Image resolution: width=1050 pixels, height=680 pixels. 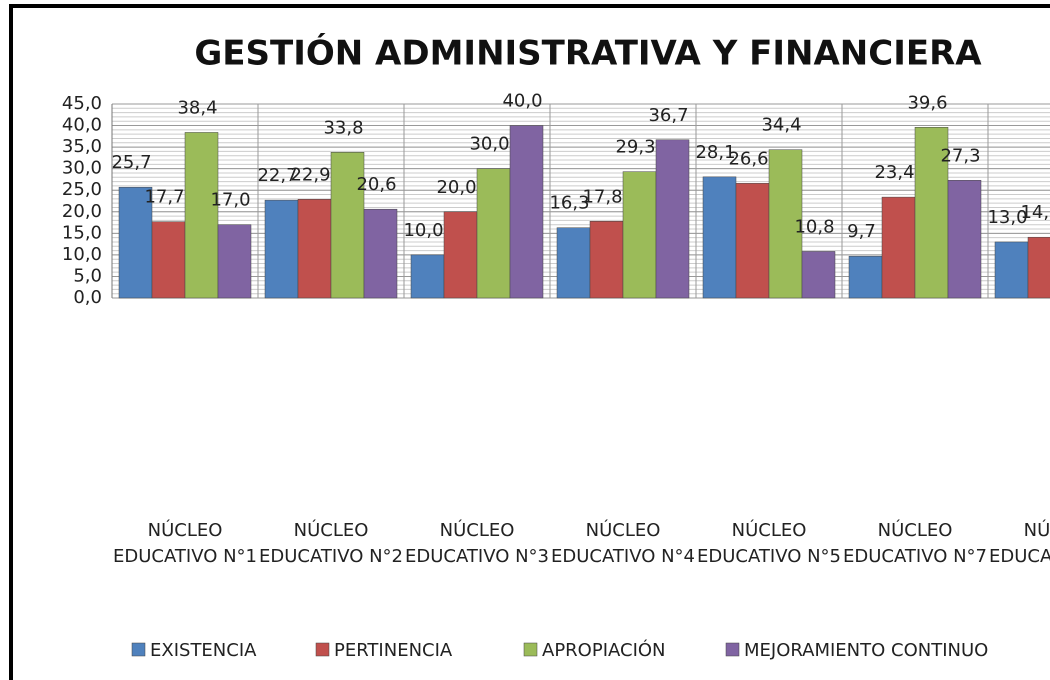 What do you see at coordinates (376, 184) in the screenshot?
I see `data-label: 20,6` at bounding box center [376, 184].